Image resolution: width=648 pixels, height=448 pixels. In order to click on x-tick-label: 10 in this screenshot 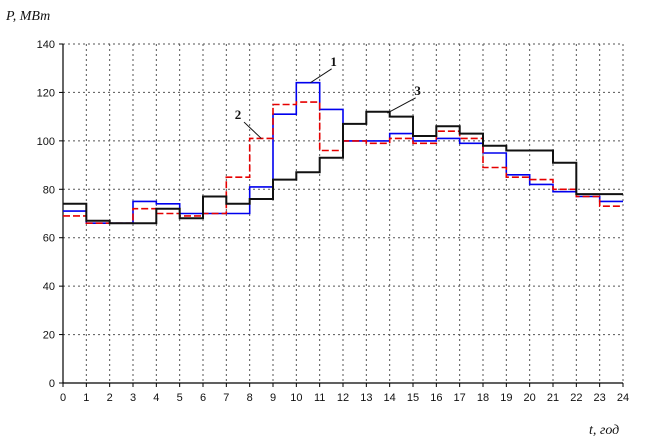, I will do `click(296, 398)`.